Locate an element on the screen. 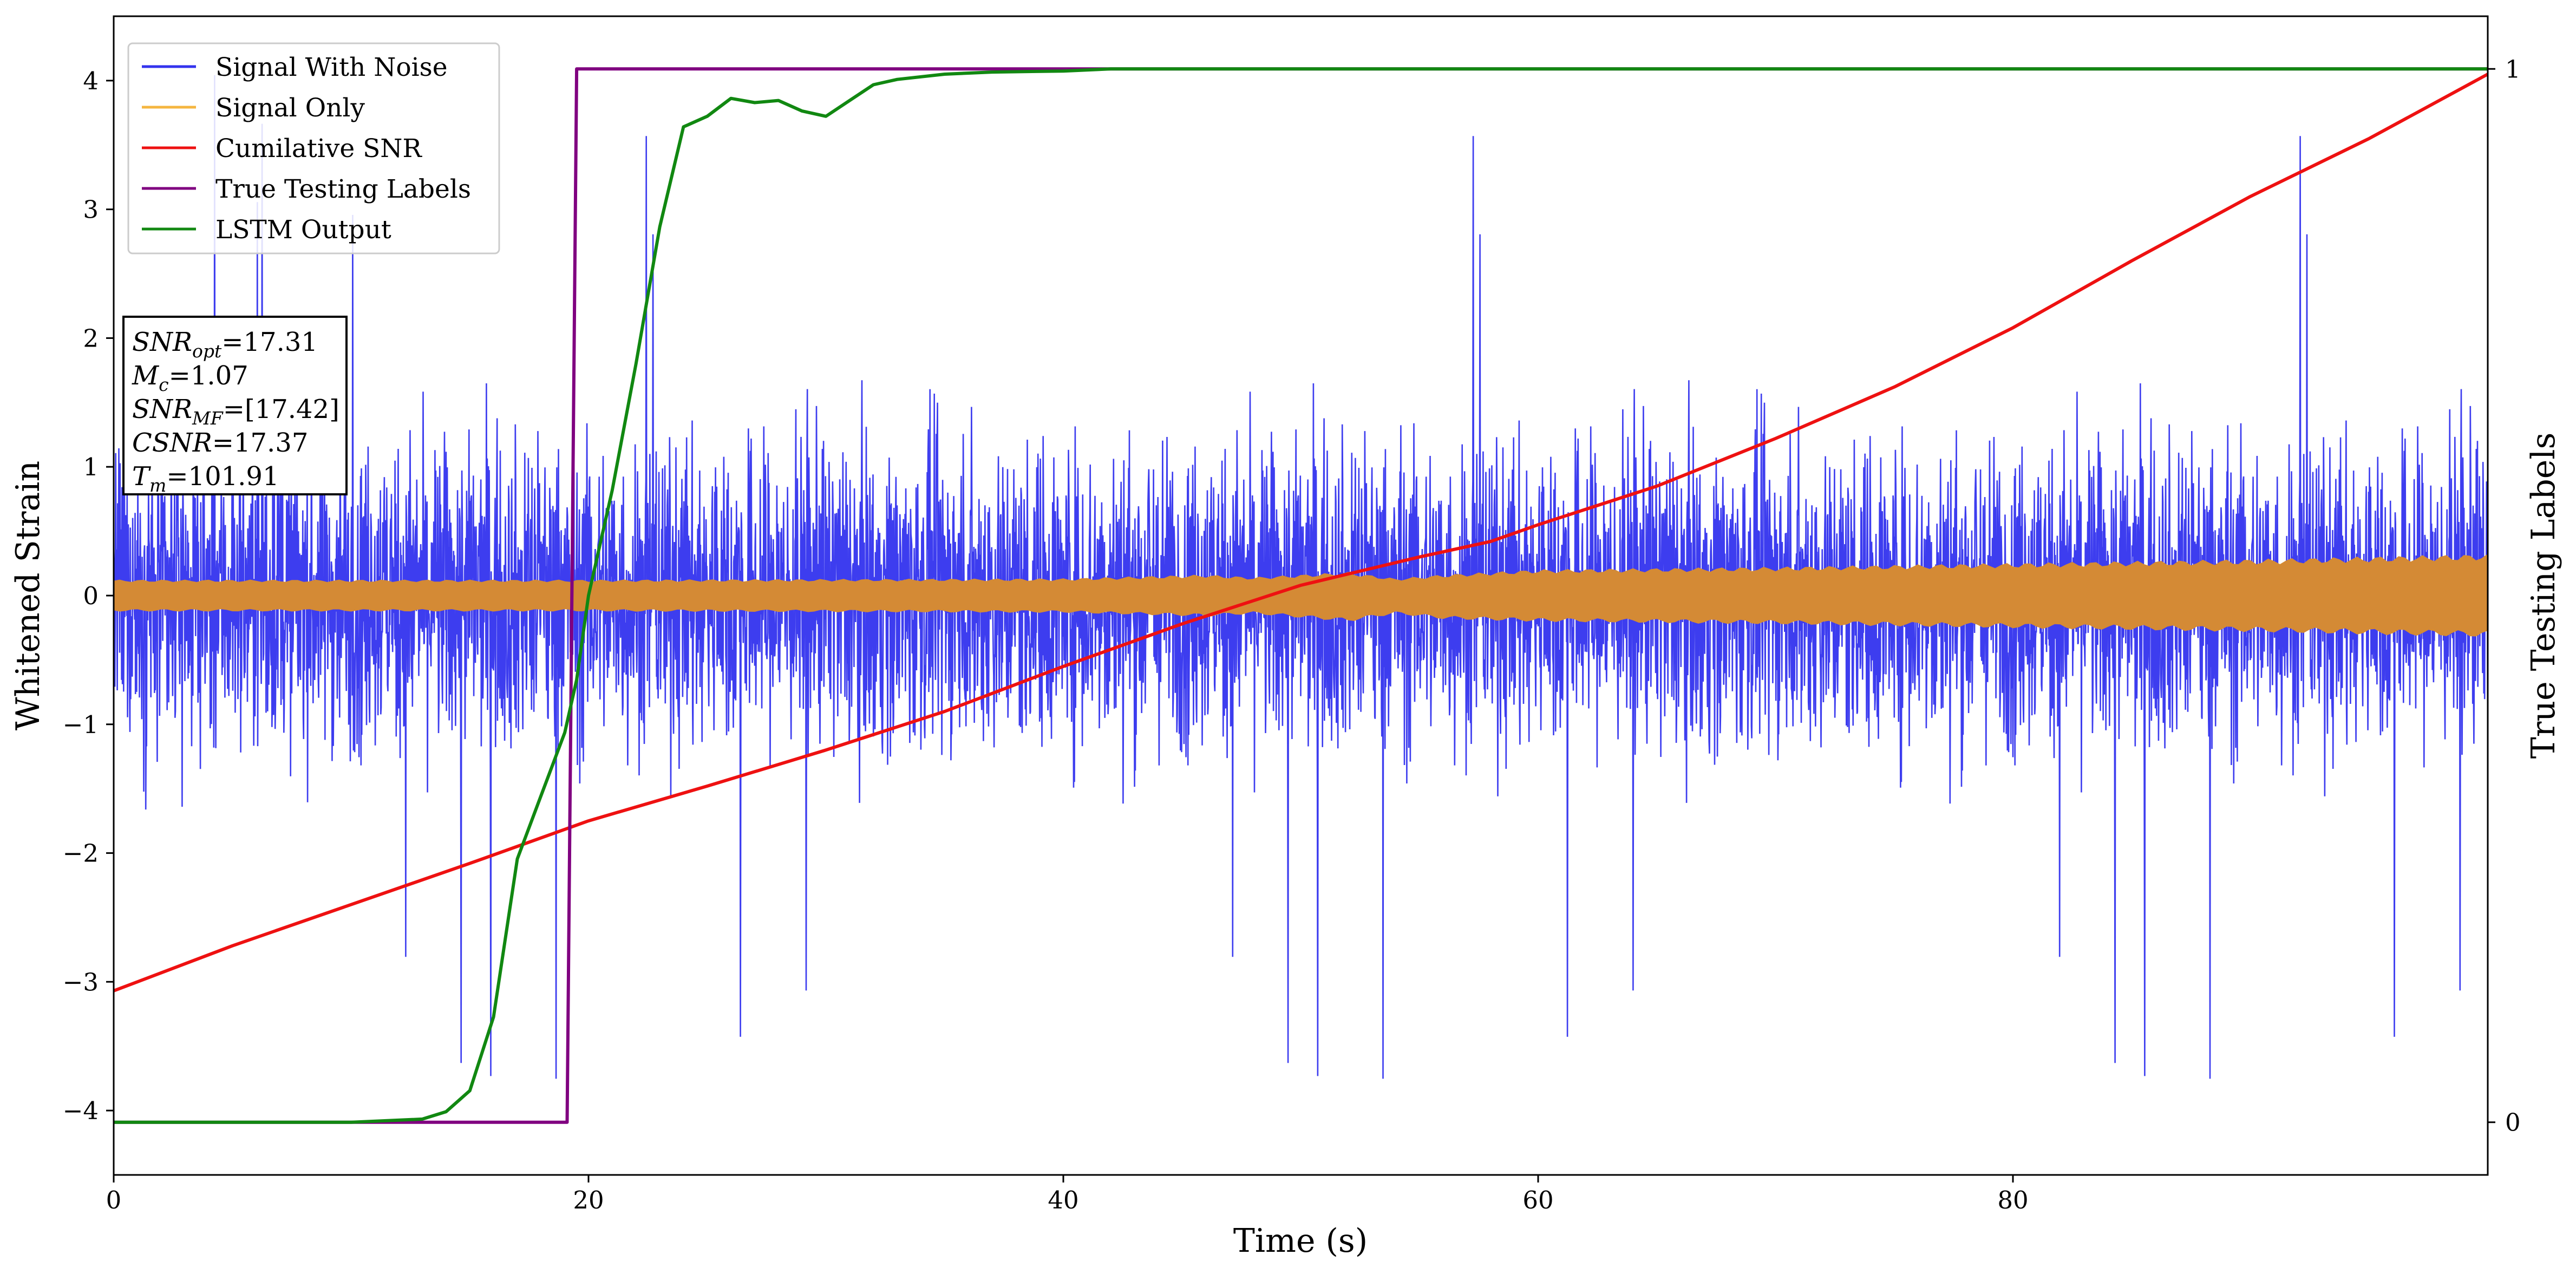  legend-label: Signal With Noise is located at coordinates (331, 67).